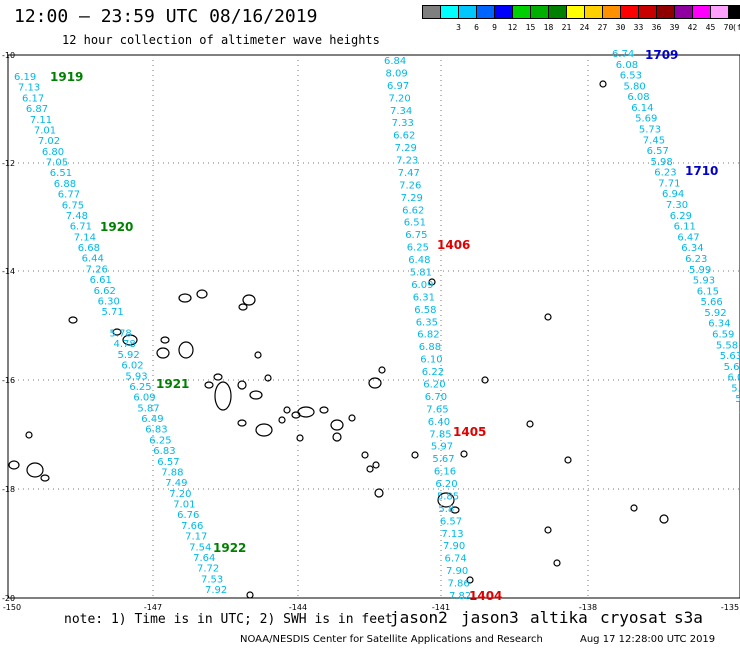  I want to click on swh-value-label: 6.35, so click(427, 322).